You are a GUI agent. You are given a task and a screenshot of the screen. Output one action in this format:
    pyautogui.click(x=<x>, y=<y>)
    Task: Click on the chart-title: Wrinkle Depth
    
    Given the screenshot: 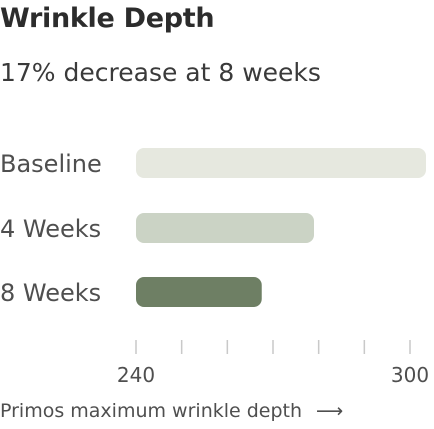 What is the action you would take?
    pyautogui.click(x=107, y=18)
    